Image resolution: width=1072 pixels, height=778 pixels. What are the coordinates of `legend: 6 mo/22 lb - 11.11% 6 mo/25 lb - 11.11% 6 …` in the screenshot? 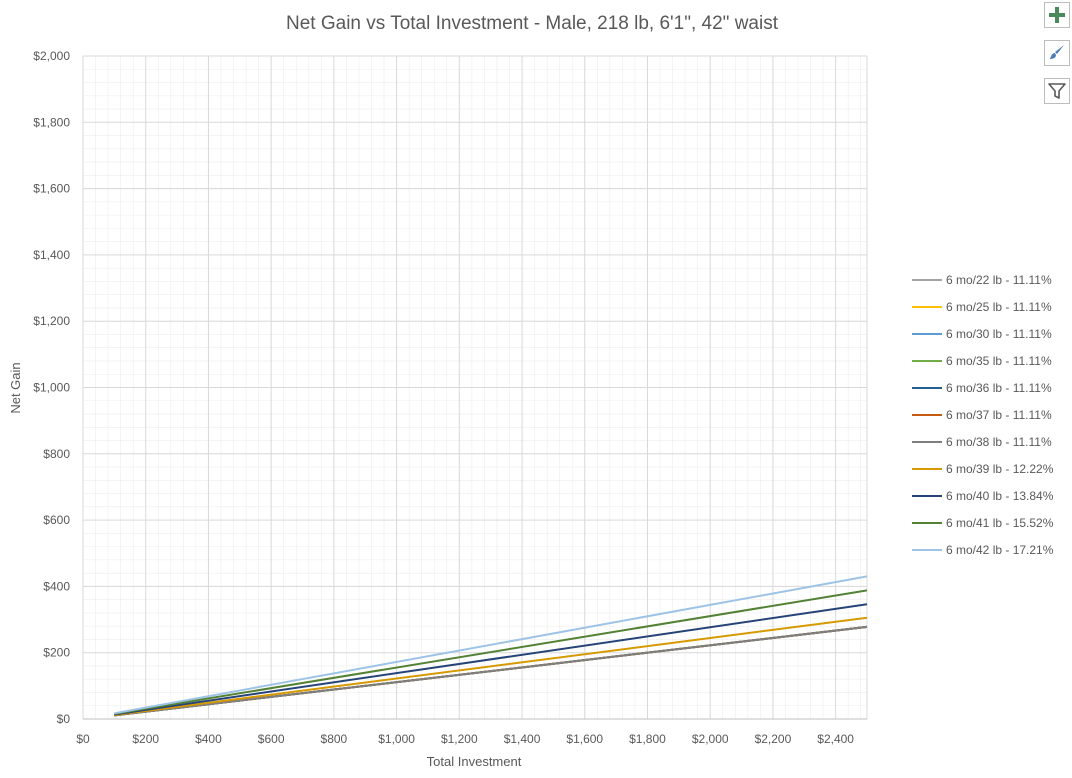 It's located at (983, 415).